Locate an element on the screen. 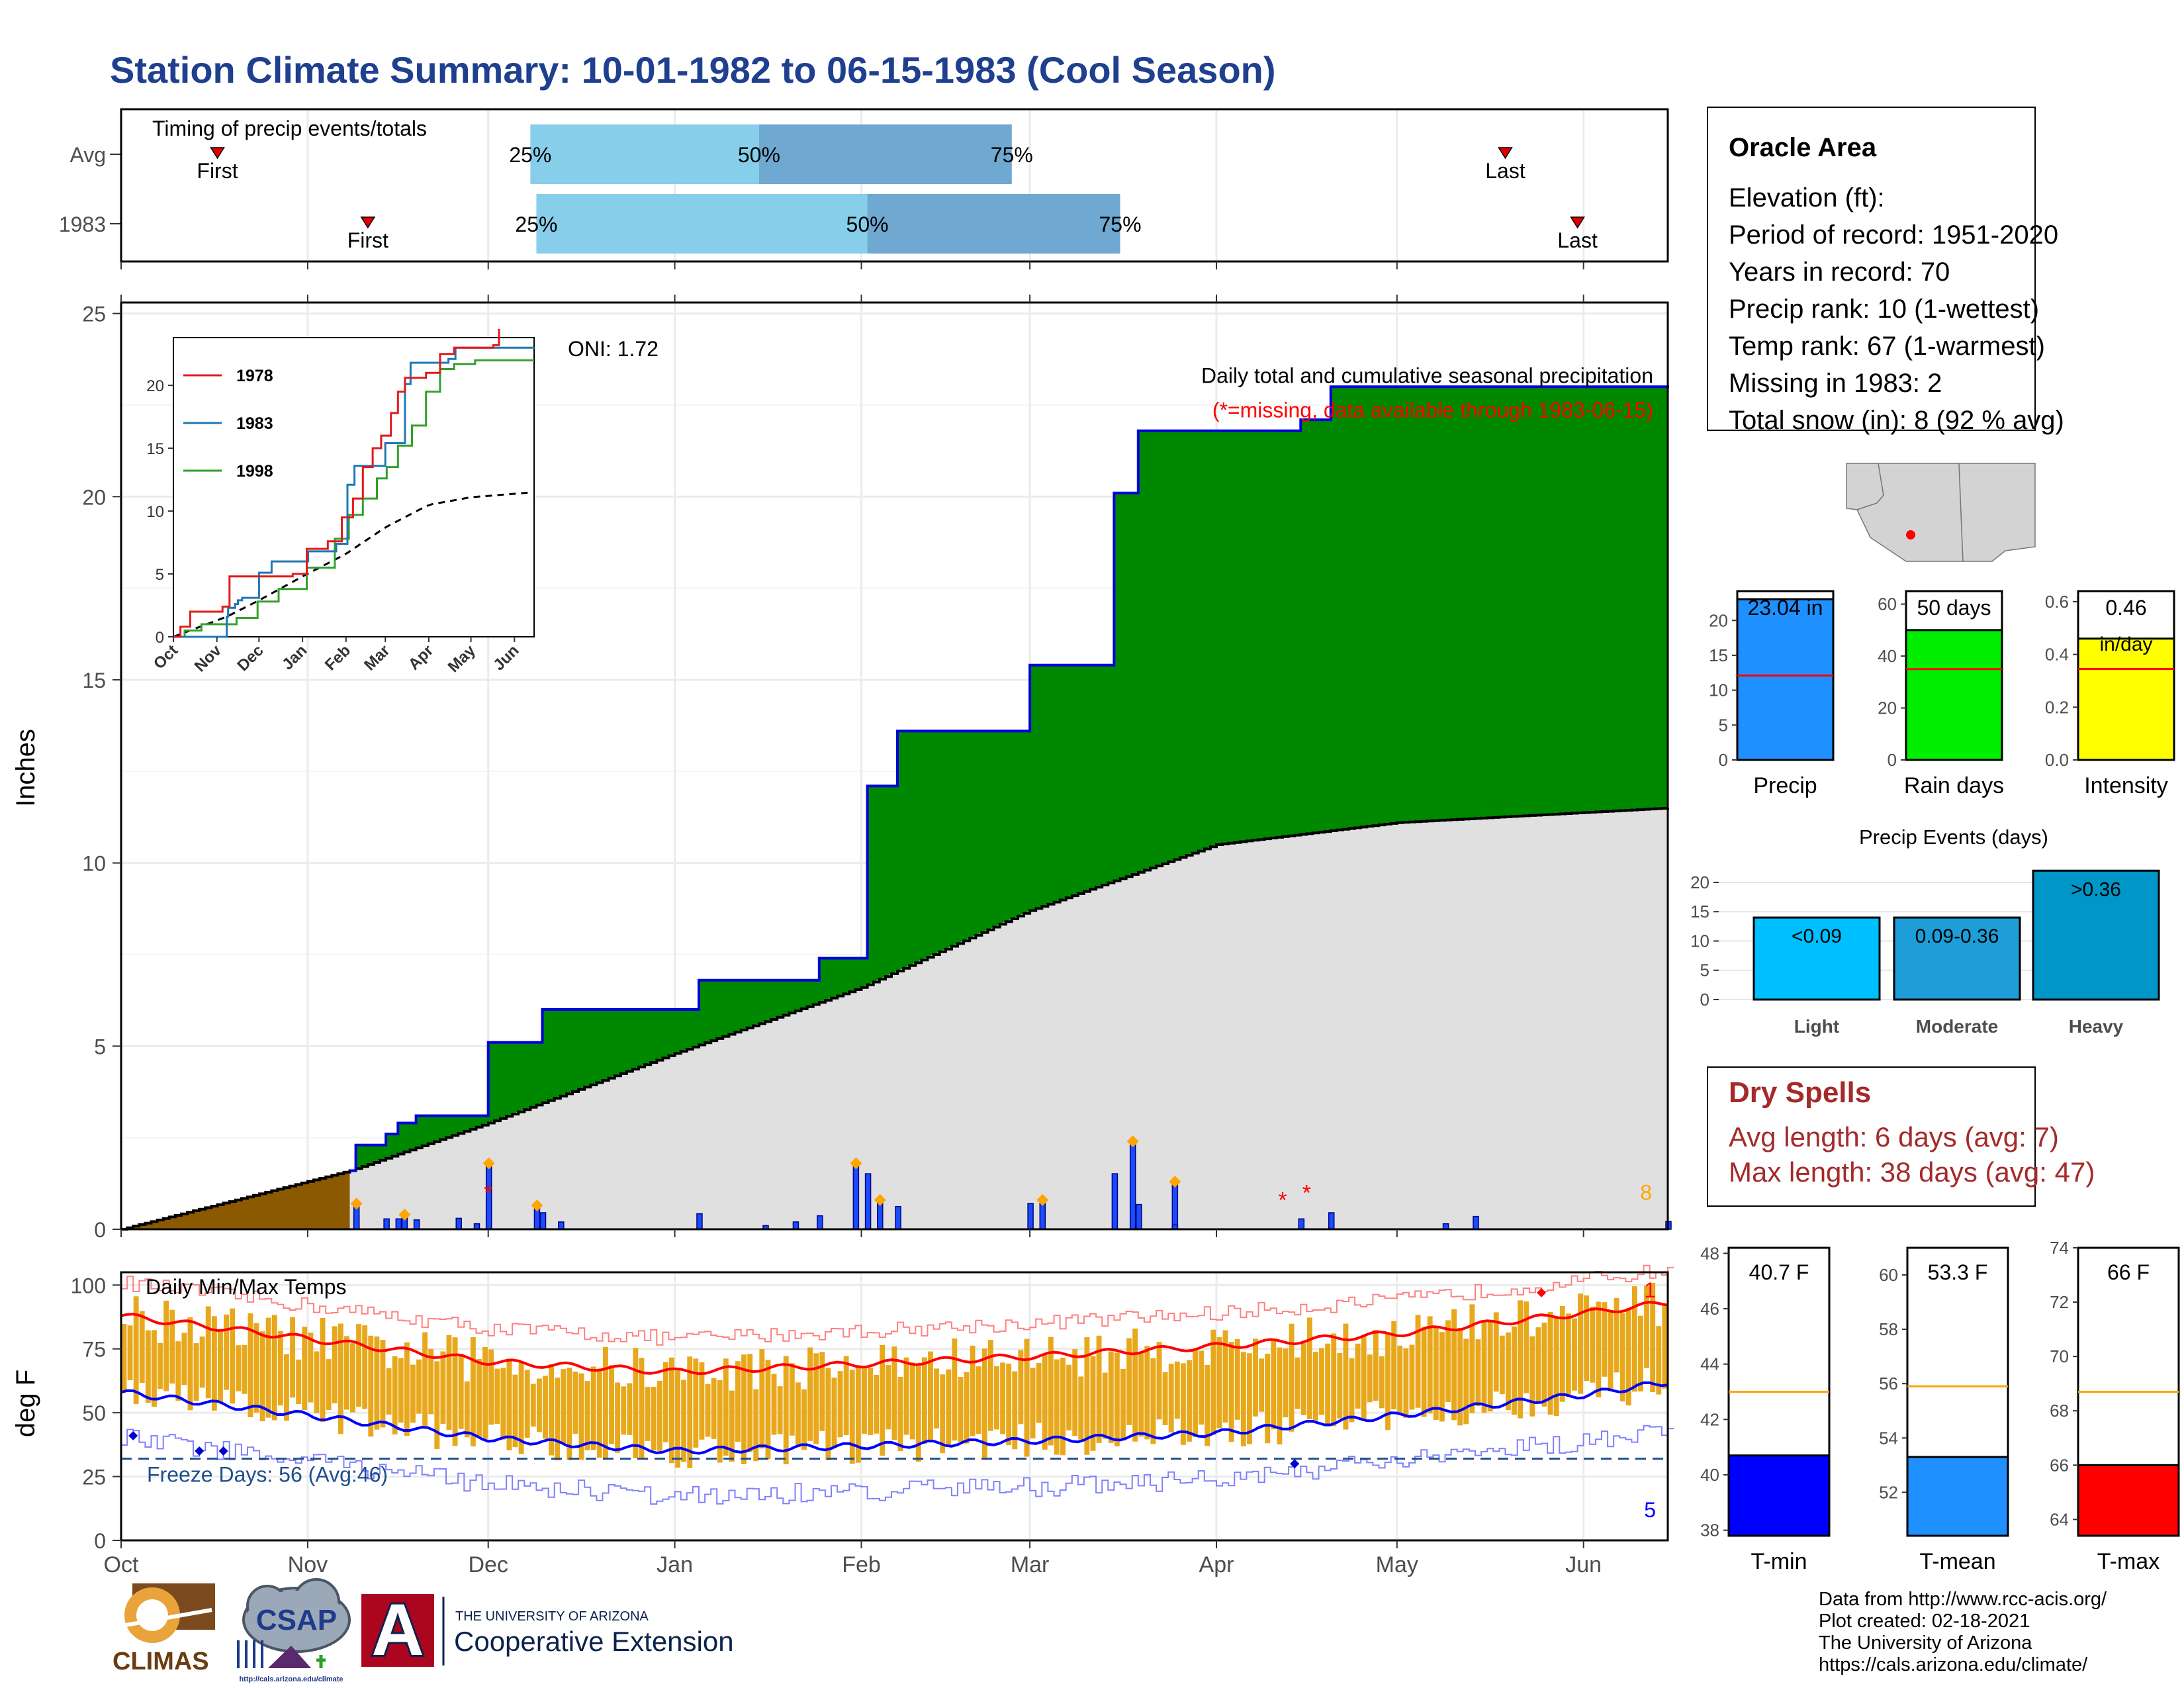 The image size is (2184, 1688). inset-series-1998 is located at coordinates (353, 498).